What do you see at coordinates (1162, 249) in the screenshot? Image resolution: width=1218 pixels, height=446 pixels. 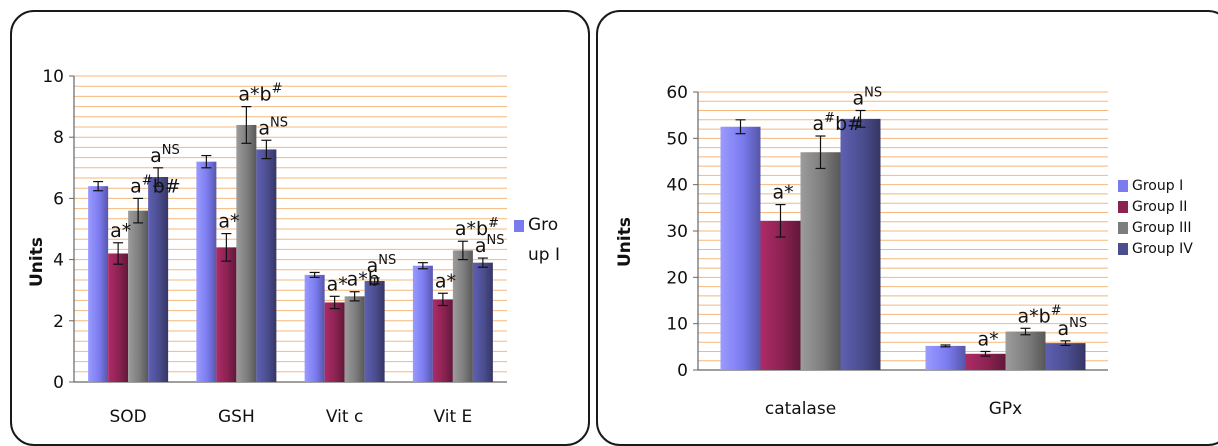 I see `legend-label: Group IV` at bounding box center [1162, 249].